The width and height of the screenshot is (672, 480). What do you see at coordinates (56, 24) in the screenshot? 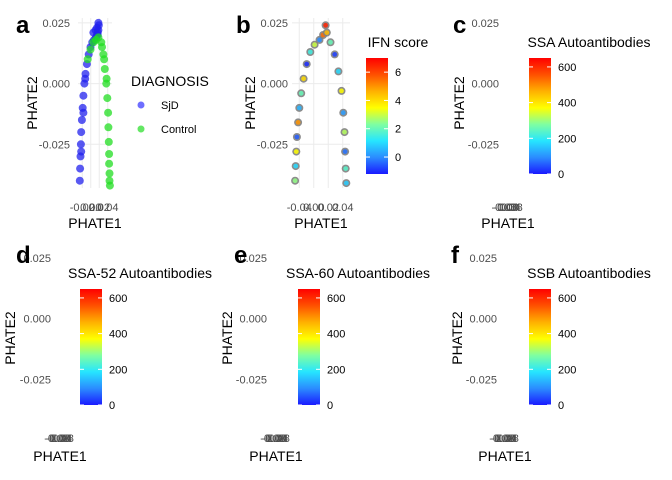
I see `y-tick-label: 0.025` at bounding box center [56, 24].